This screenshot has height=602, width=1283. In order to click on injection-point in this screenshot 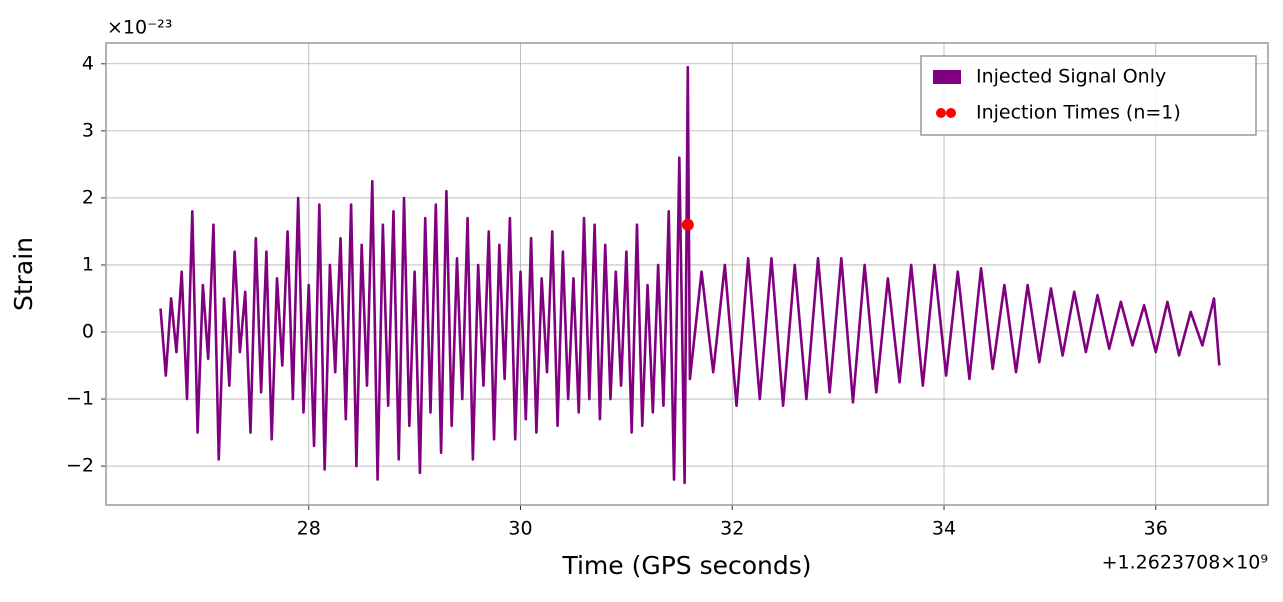, I will do `click(687, 224)`.